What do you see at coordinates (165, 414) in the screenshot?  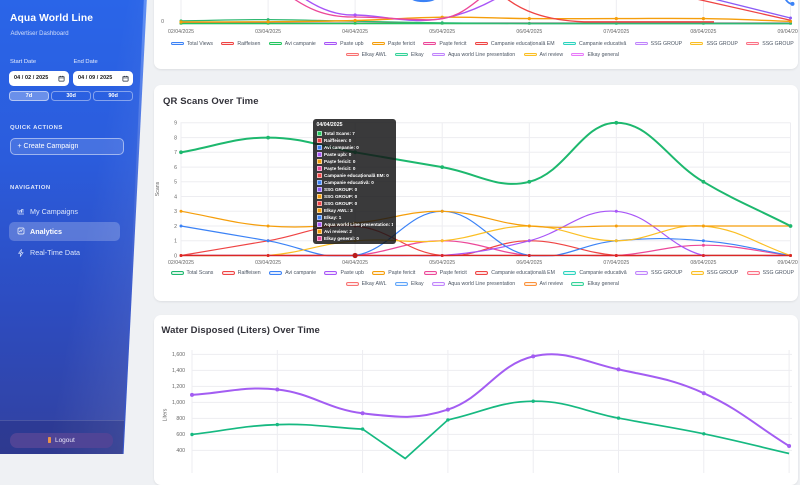 I see `svg-text: Liters` at bounding box center [165, 414].